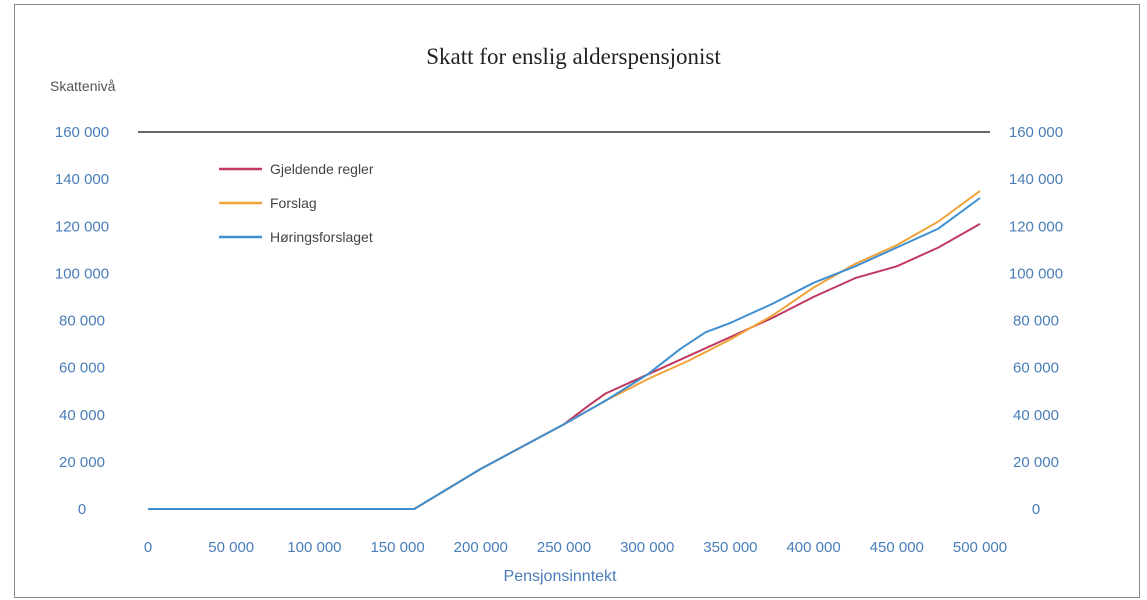 This screenshot has height=600, width=1147. Describe the element at coordinates (321, 237) in the screenshot. I see `legend-label: Høringsforslaget` at that location.